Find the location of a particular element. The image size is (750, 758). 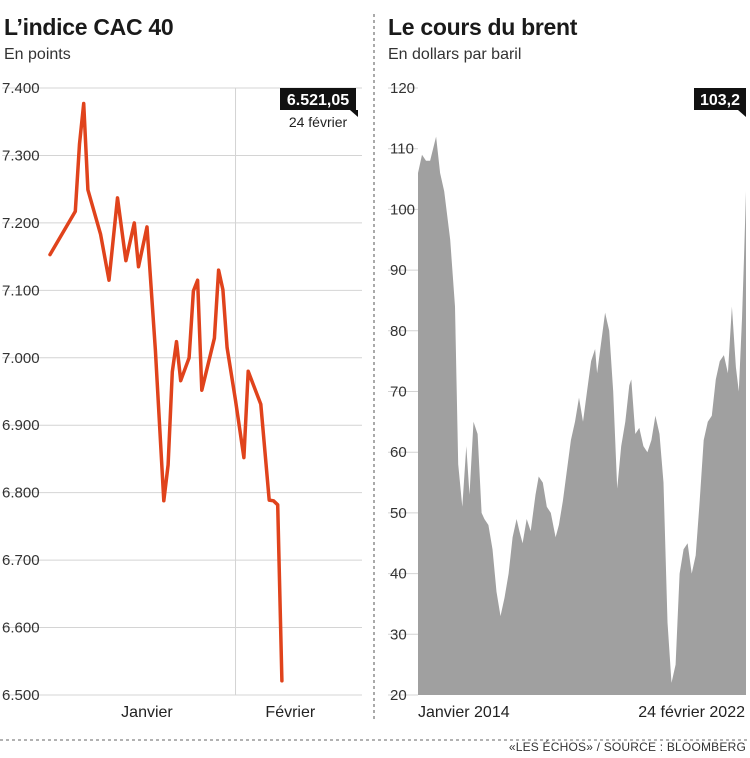

cac-x-tick-label: Janvier is located at coordinates (147, 712).